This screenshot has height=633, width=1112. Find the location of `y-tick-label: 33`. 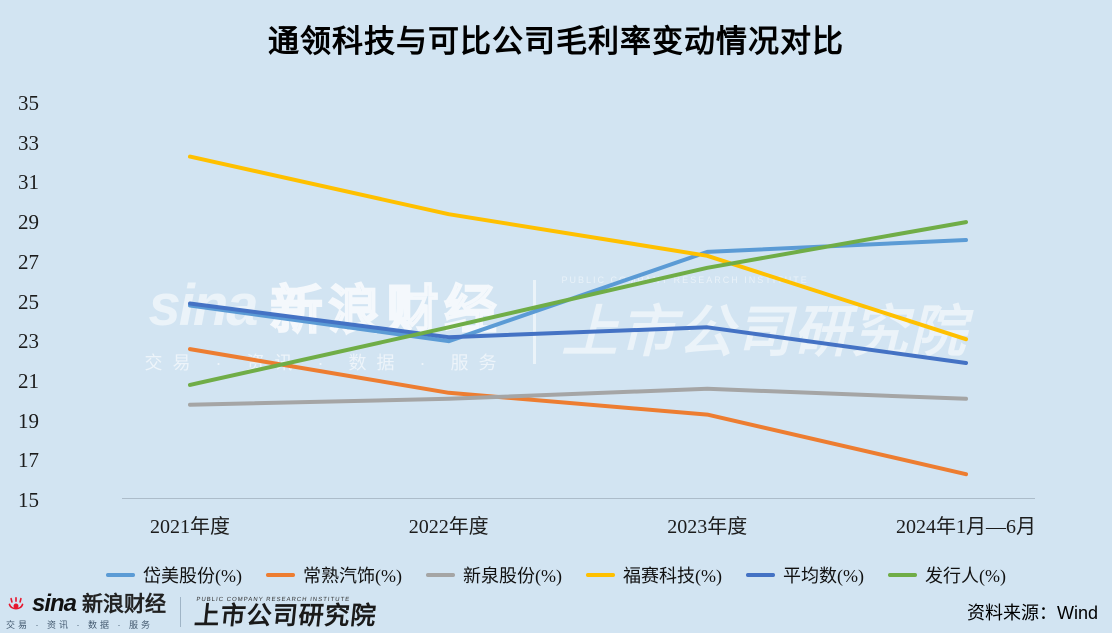

y-tick-label: 33 is located at coordinates (28, 142).